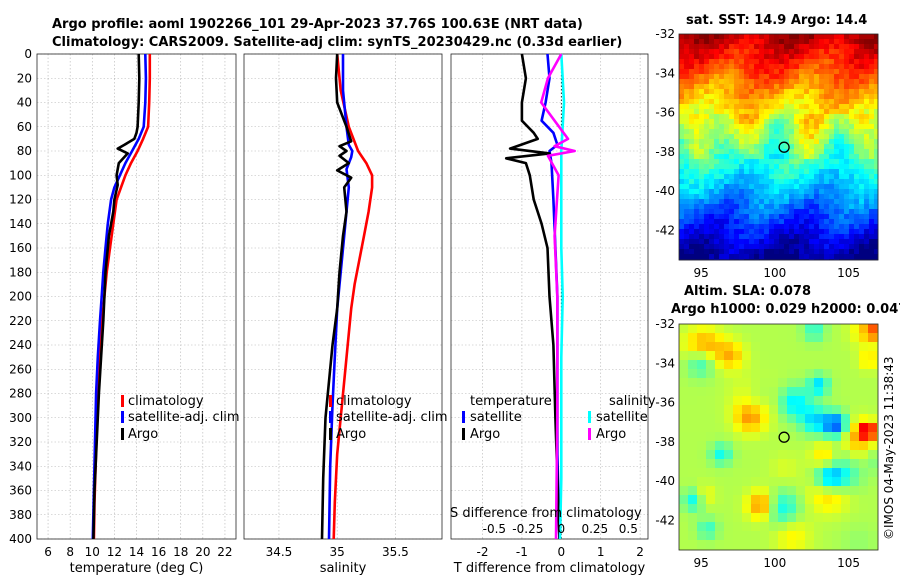 The height and width of the screenshot is (580, 900). Describe the element at coordinates (665, 73) in the screenshot. I see `map-y-tick-label: -34` at that location.